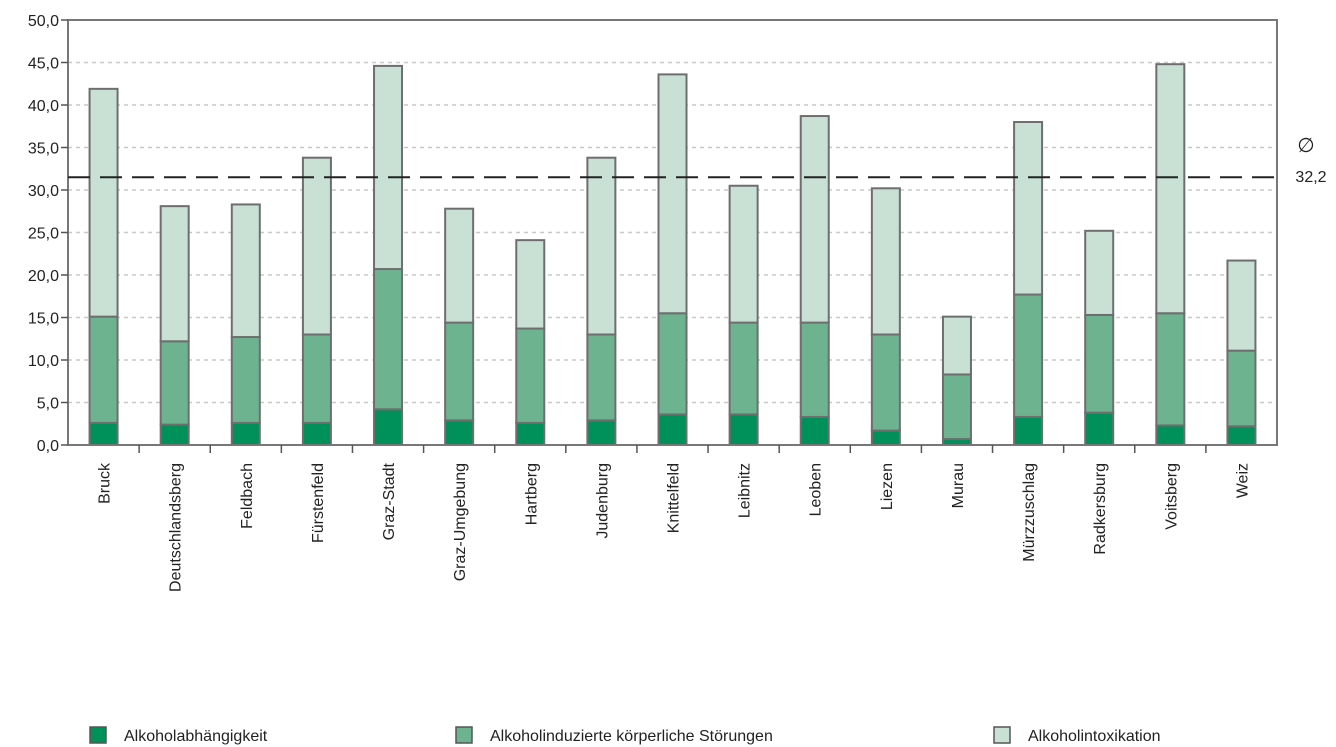 The height and width of the screenshot is (747, 1336). What do you see at coordinates (1305, 146) in the screenshot?
I see `average-symbol: ∅` at bounding box center [1305, 146].